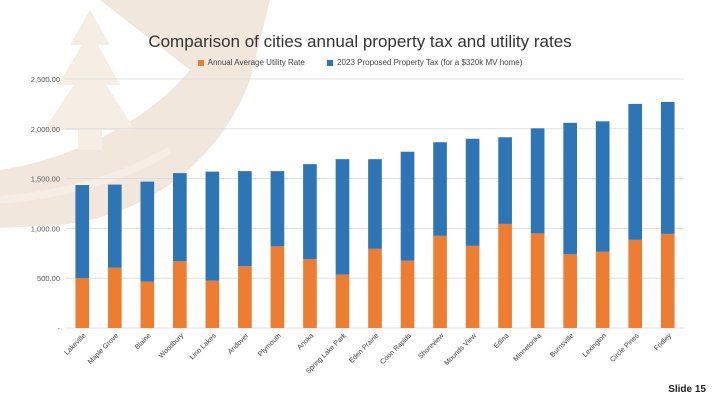 The height and width of the screenshot is (405, 720). What do you see at coordinates (45, 79) in the screenshot?
I see `y-tick-label: 2,500.00` at bounding box center [45, 79].